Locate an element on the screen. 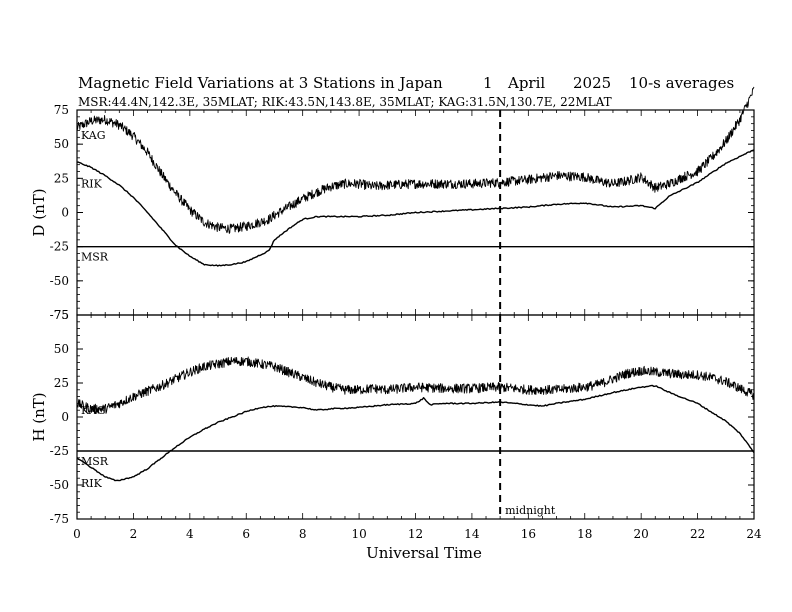 This screenshot has width=792, height=612. y-axis-label: H (nT) is located at coordinates (39, 416).